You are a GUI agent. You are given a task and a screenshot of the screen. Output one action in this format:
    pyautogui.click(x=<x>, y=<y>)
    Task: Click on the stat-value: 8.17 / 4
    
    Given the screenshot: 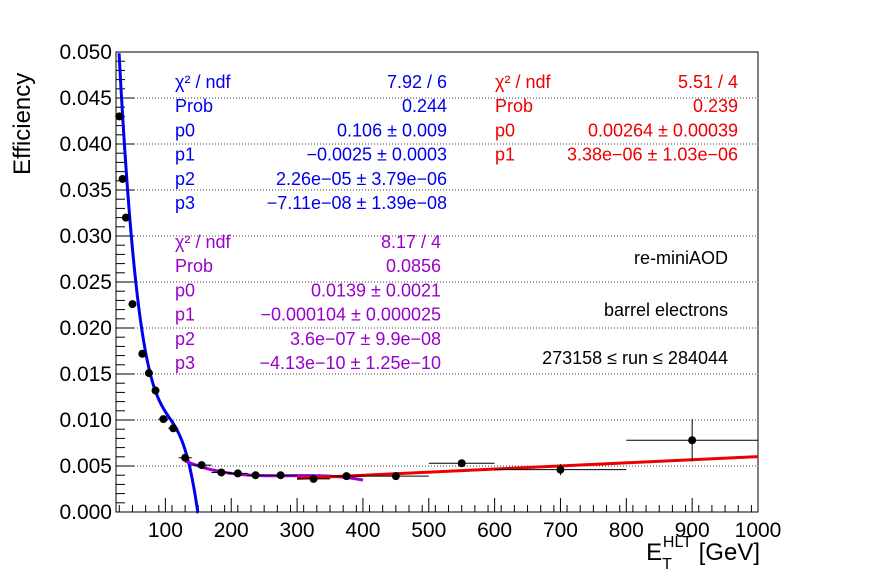 What is the action you would take?
    pyautogui.click(x=411, y=242)
    